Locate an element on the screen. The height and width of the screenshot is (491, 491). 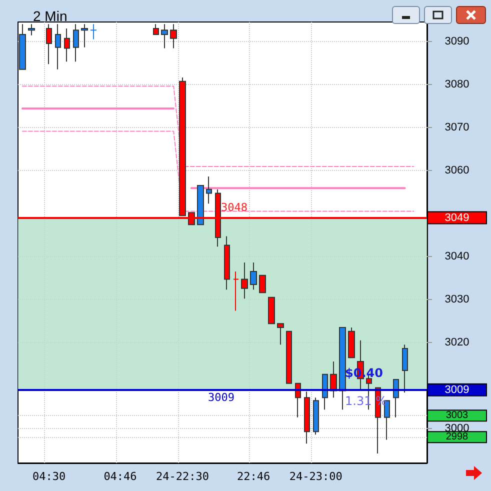
y-tick-label: 3003 is located at coordinates (457, 416).